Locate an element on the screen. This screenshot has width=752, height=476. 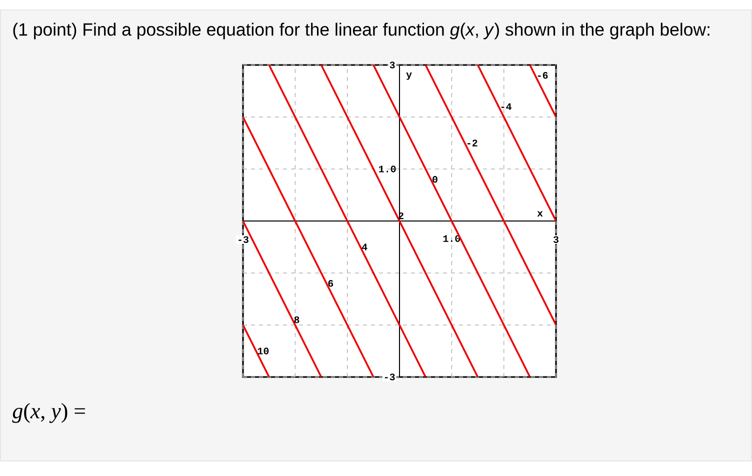
x-axis-title: x is located at coordinates (540, 213).